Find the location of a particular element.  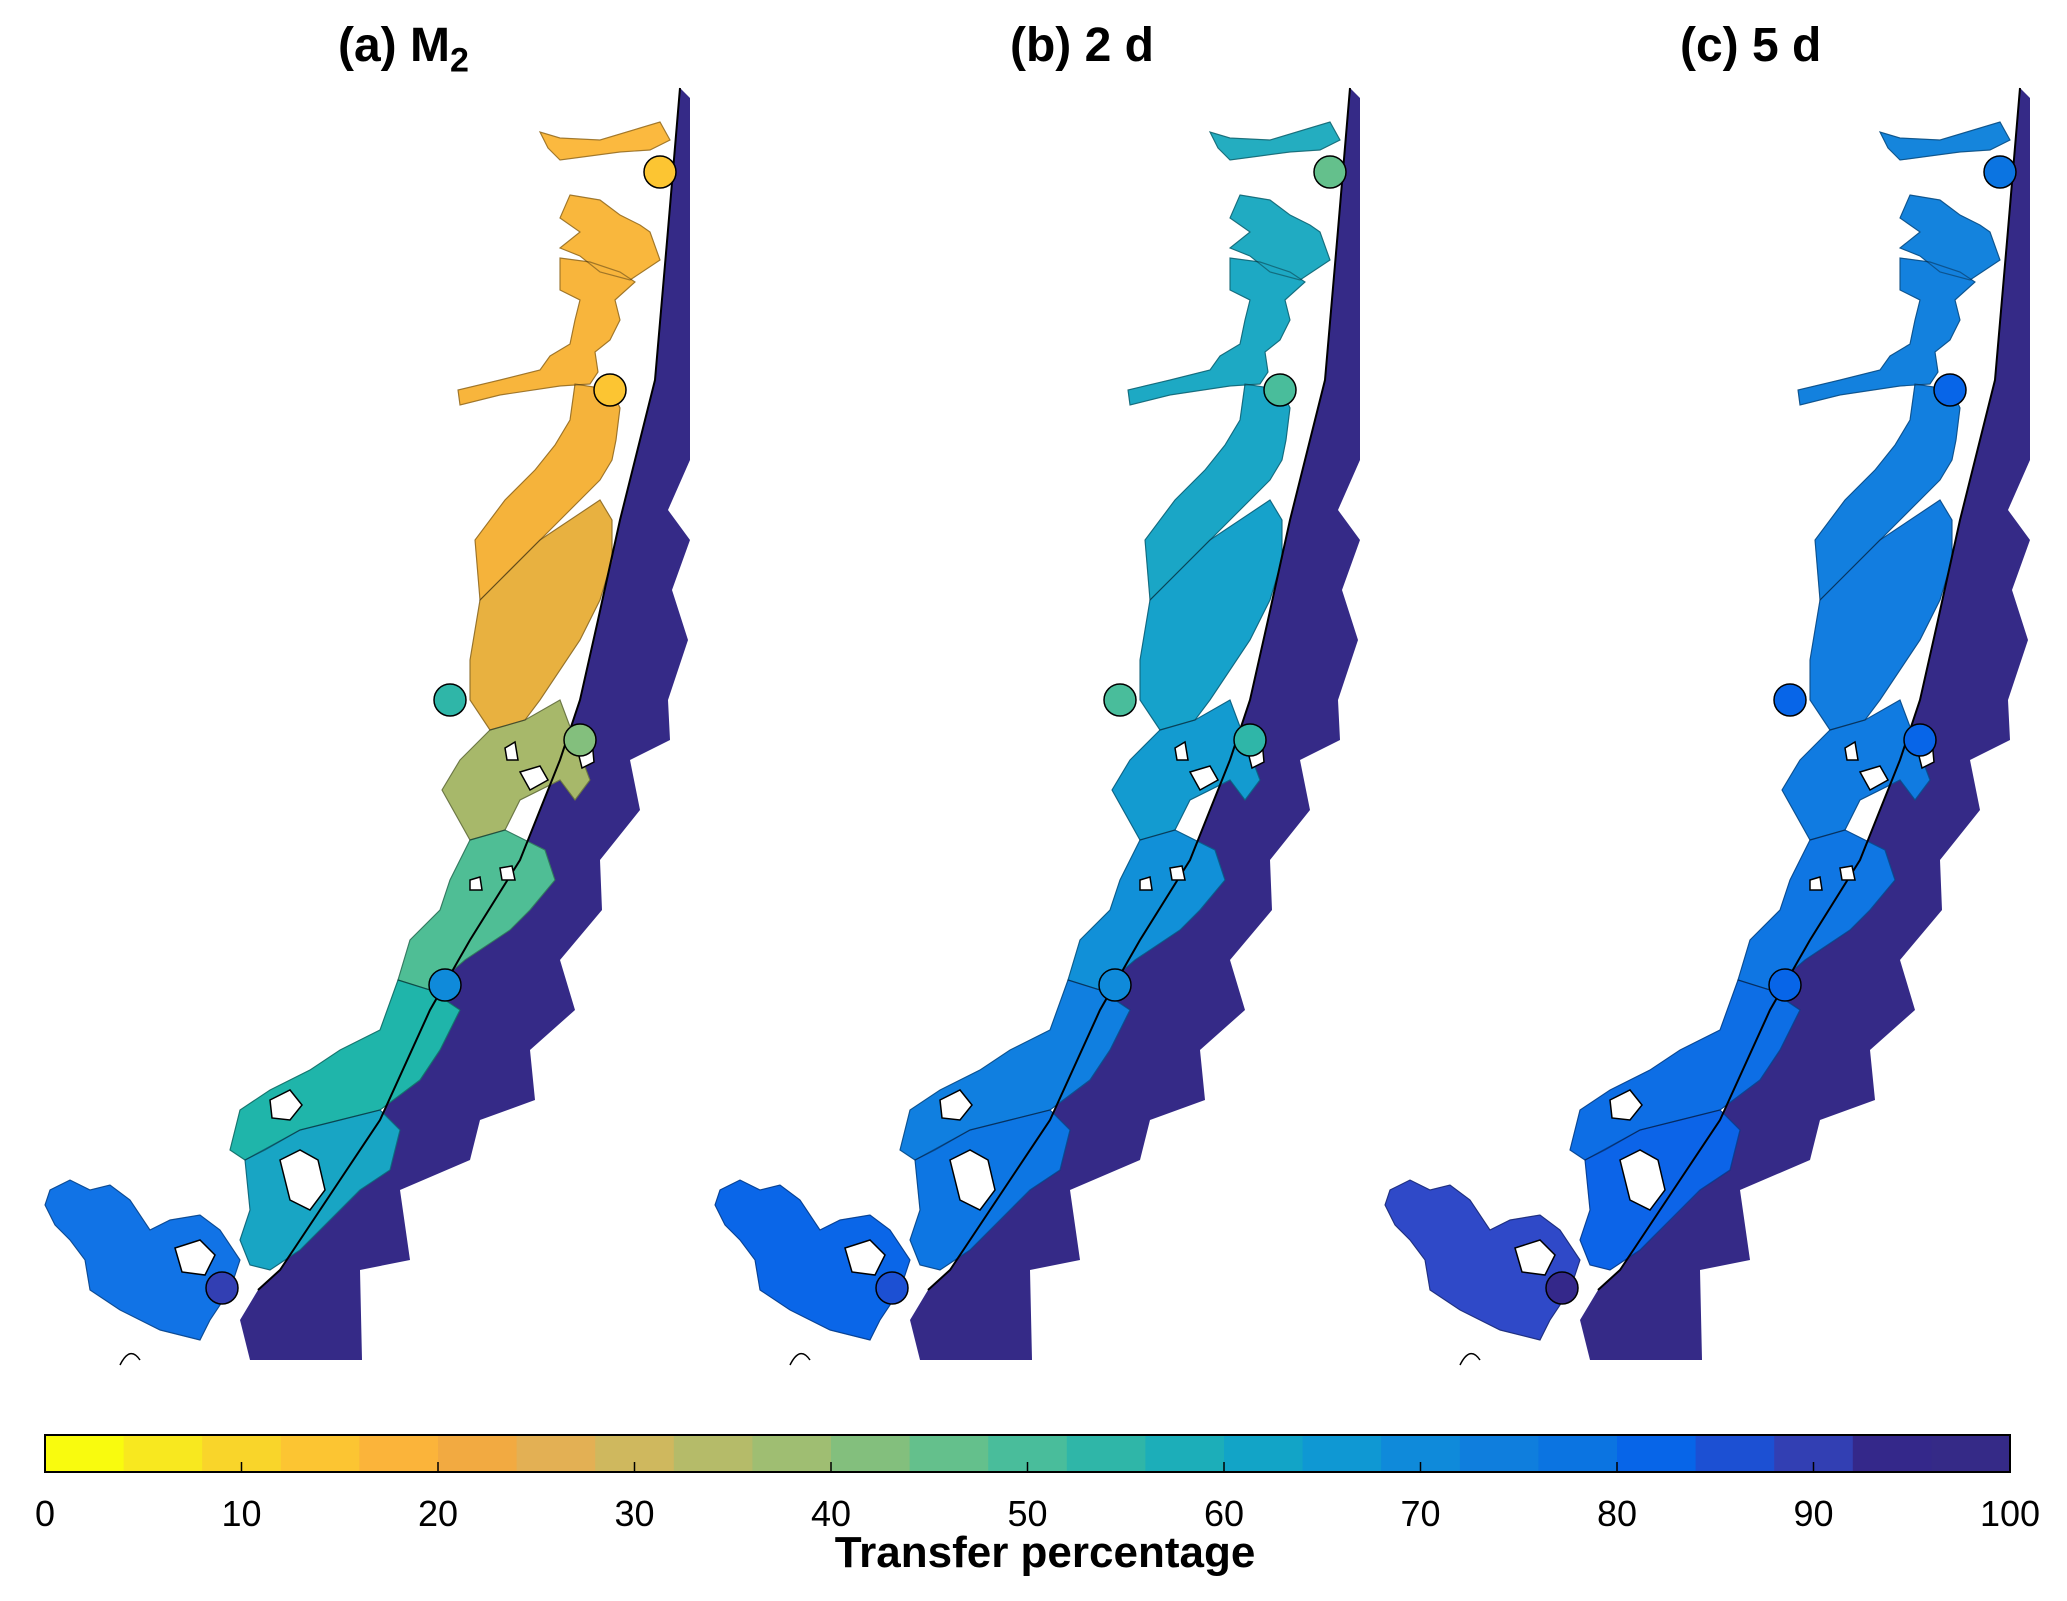

colorbar-tick-label-30: 30 is located at coordinates (634, 1513).